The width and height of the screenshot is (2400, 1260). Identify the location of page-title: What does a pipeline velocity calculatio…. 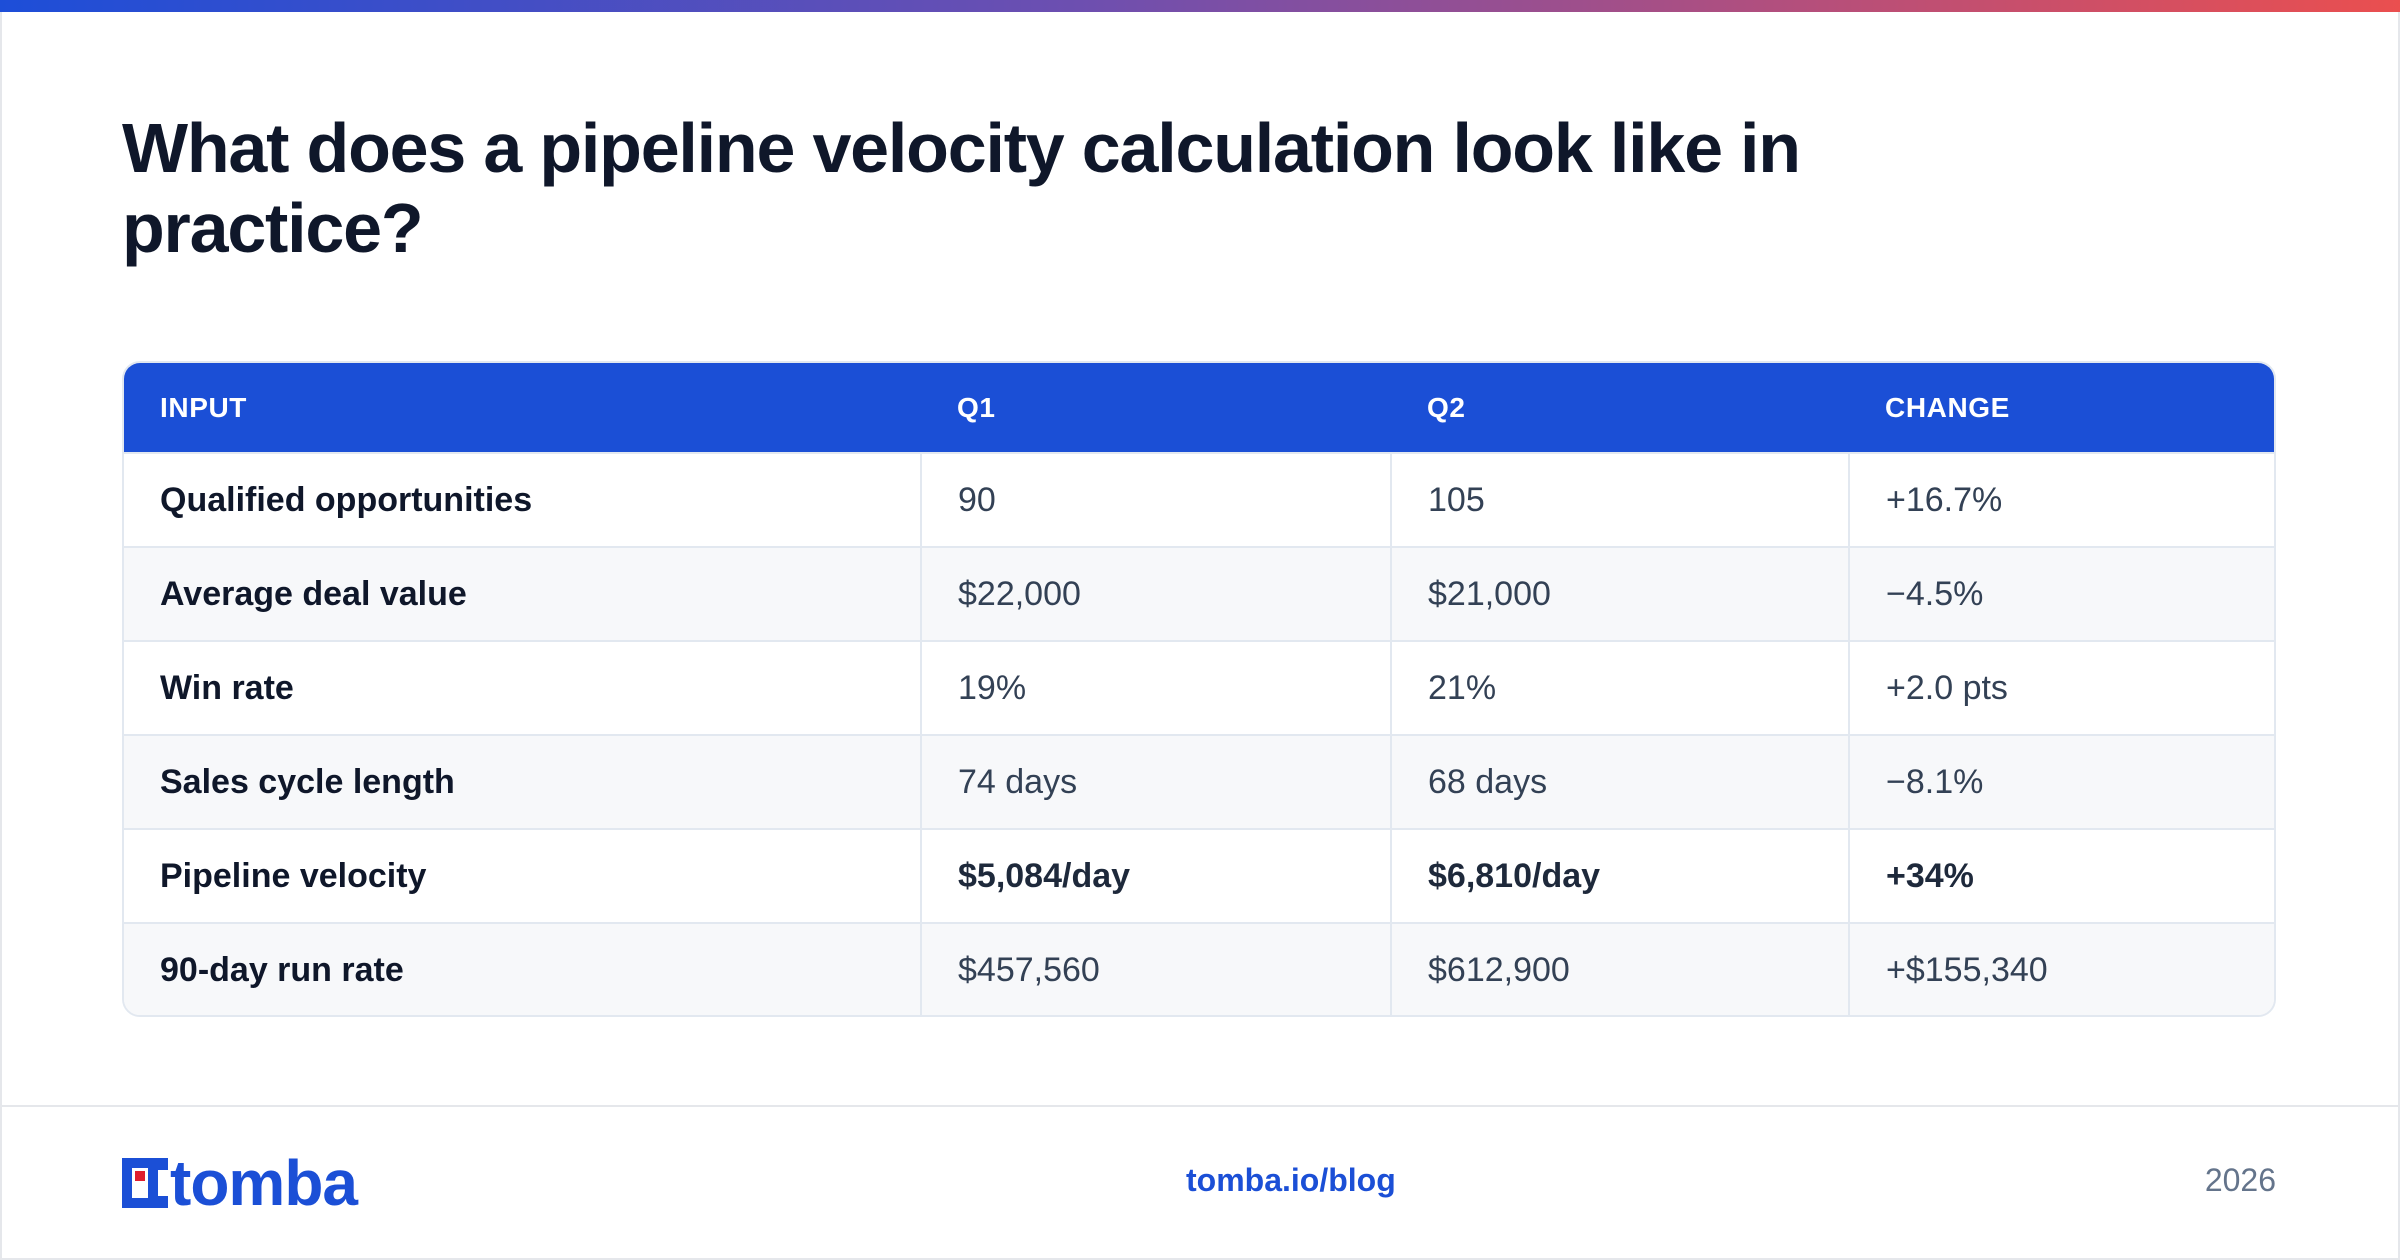
(961, 188).